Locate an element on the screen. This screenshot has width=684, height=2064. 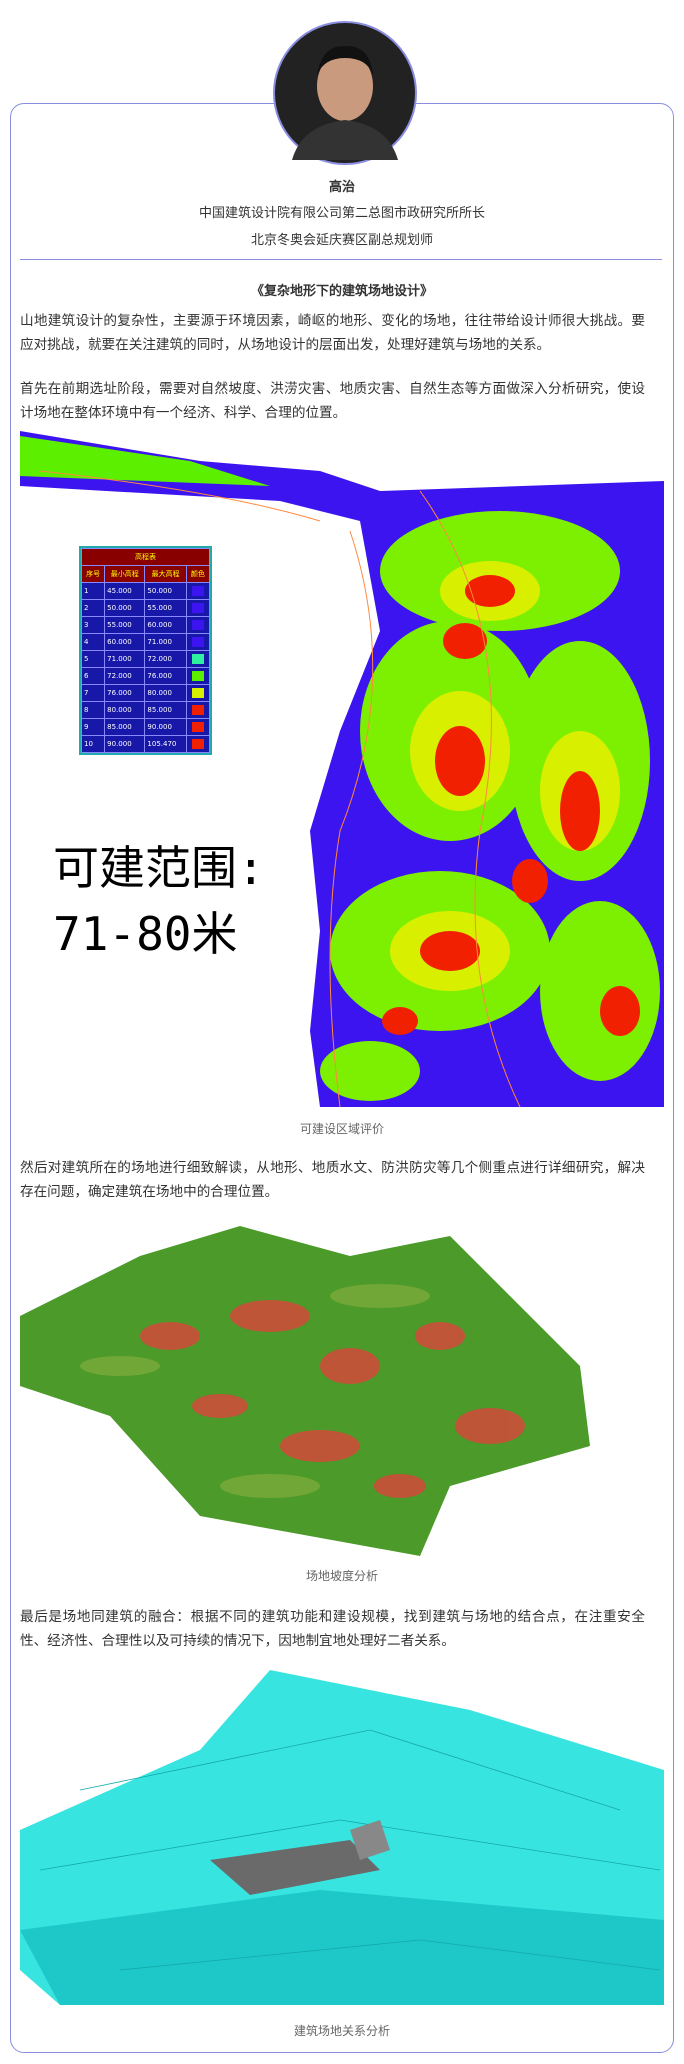
table-cell: 7 is located at coordinates (93, 693).